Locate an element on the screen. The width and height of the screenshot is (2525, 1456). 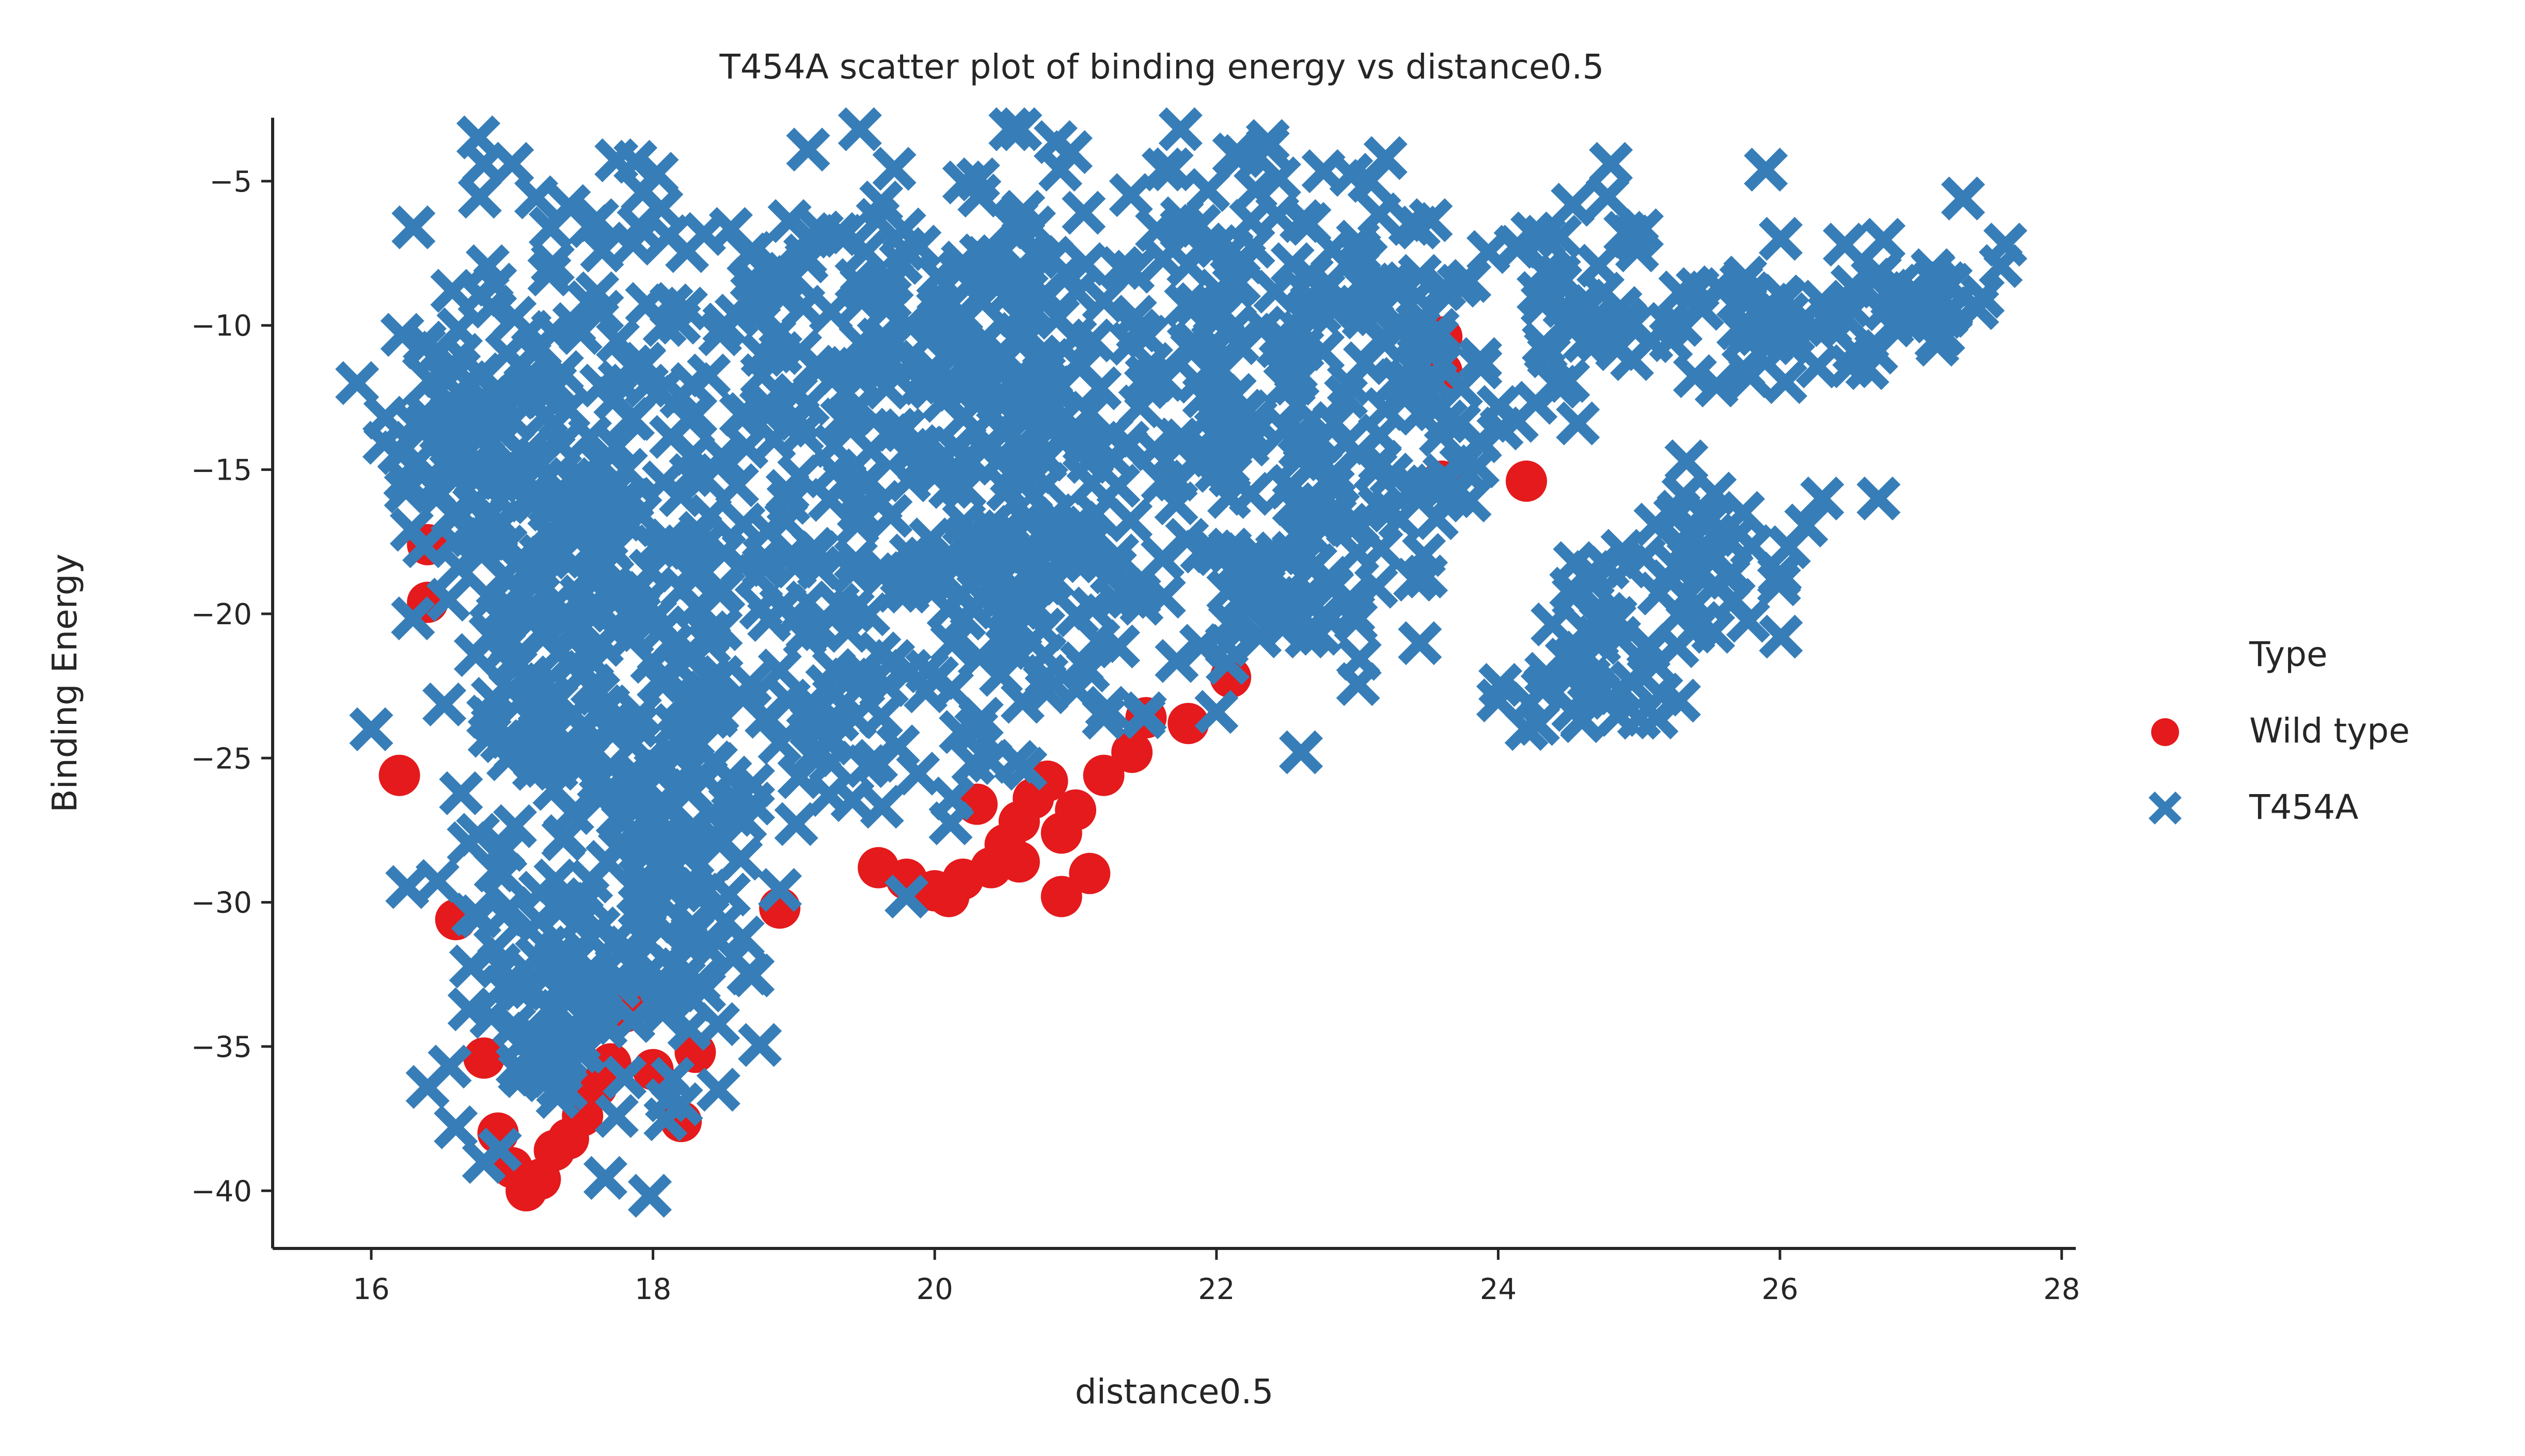
y-tick-label: −25 is located at coordinates (221, 759).